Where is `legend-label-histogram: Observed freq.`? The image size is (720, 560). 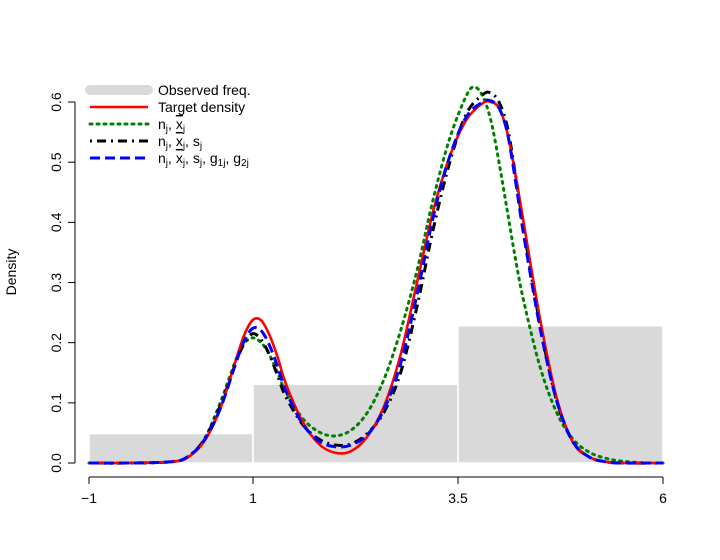 legend-label-histogram: Observed freq. is located at coordinates (204, 90).